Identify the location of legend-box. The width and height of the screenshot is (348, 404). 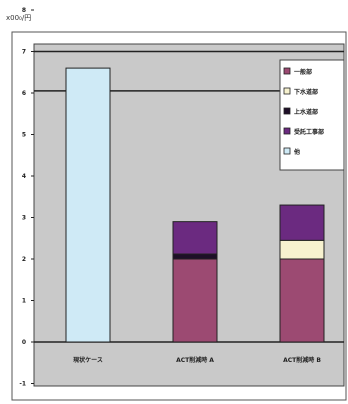
(312, 115).